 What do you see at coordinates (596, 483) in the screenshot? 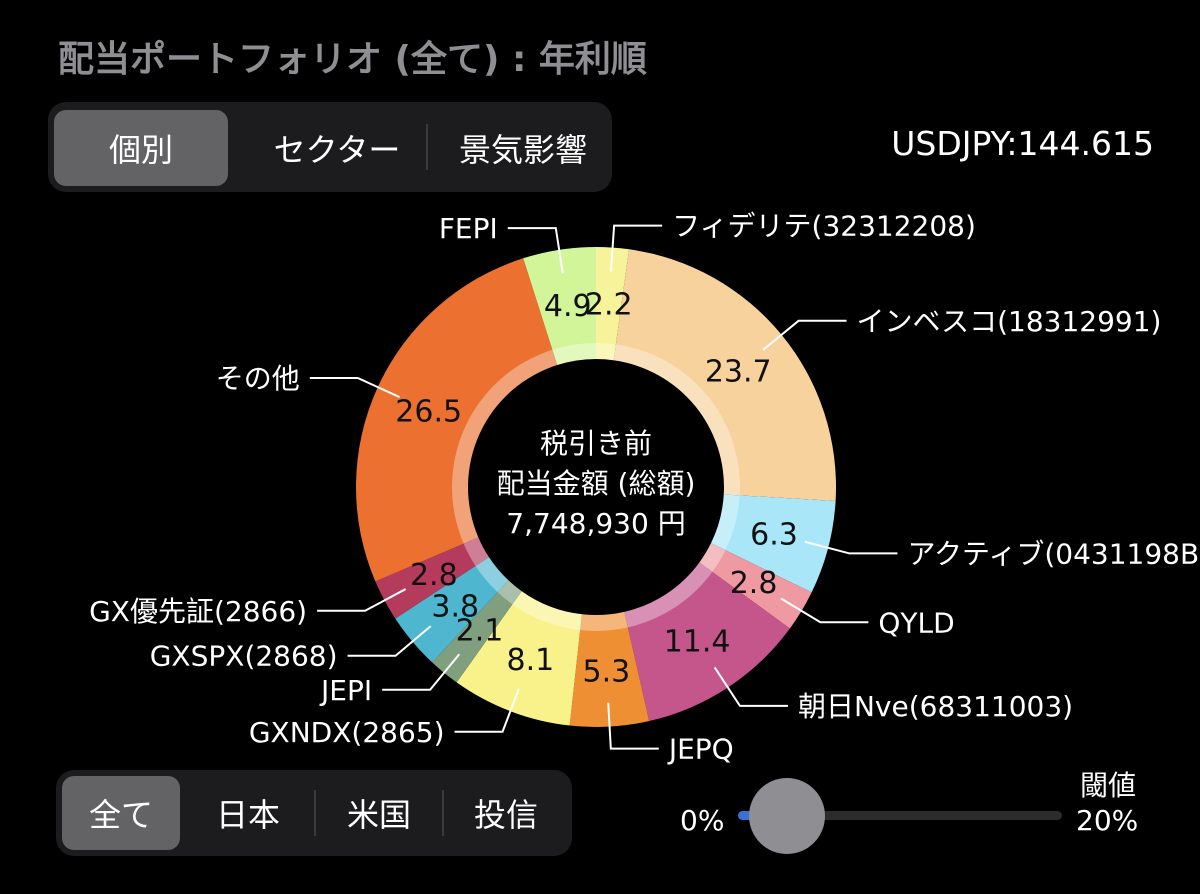
I see `donut-center-text: 配当金額 (総額)` at bounding box center [596, 483].